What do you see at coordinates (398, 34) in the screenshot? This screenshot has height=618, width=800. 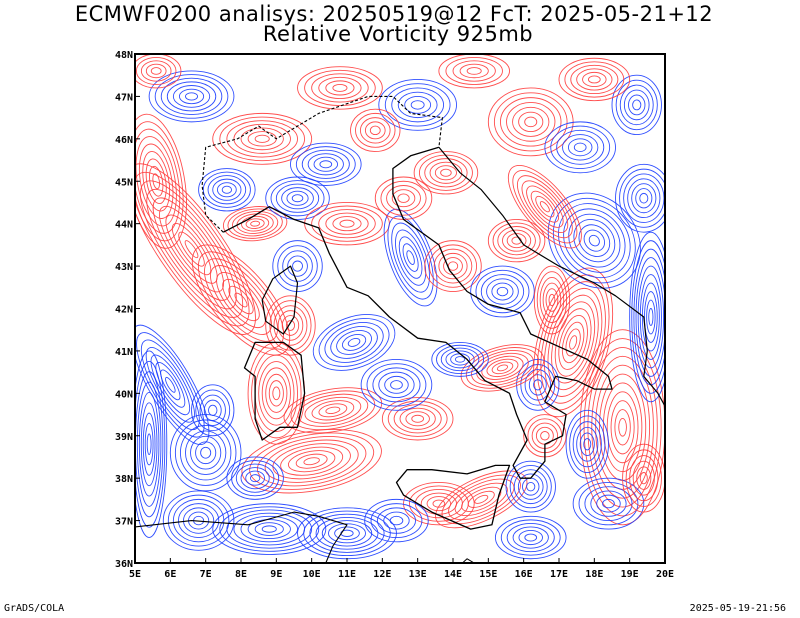 I see `title-line-2: Relative Vorticity 925mb` at bounding box center [398, 34].